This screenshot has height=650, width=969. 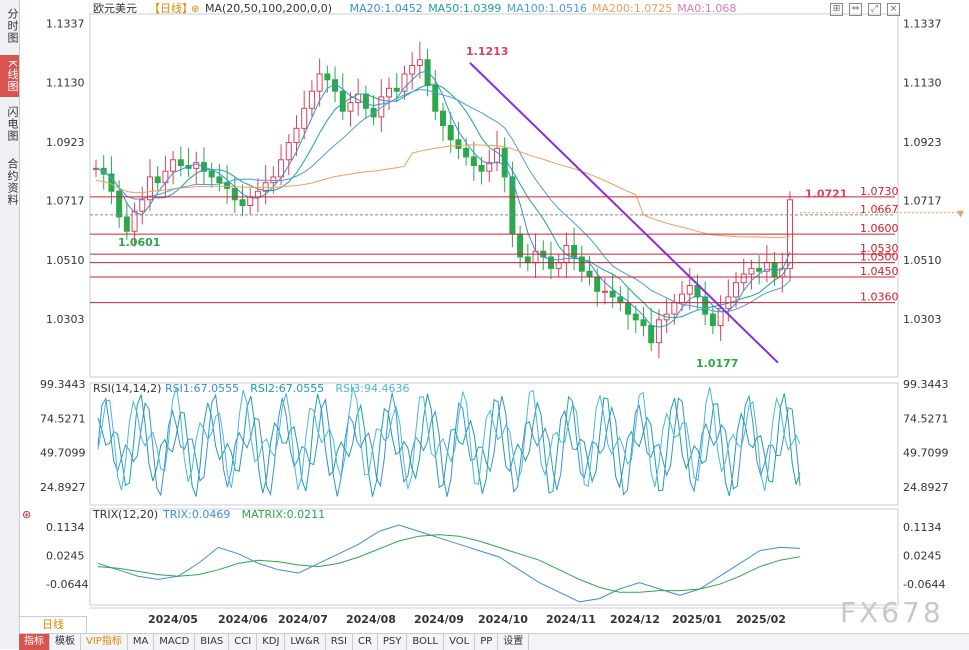 I want to click on x-tick-3: 2024/08, so click(x=371, y=619).